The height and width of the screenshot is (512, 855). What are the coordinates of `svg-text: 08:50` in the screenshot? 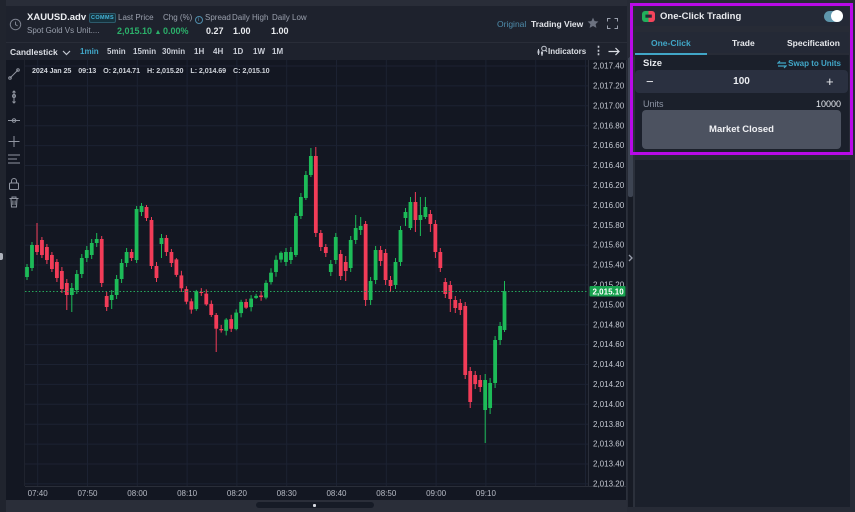 It's located at (386, 493).